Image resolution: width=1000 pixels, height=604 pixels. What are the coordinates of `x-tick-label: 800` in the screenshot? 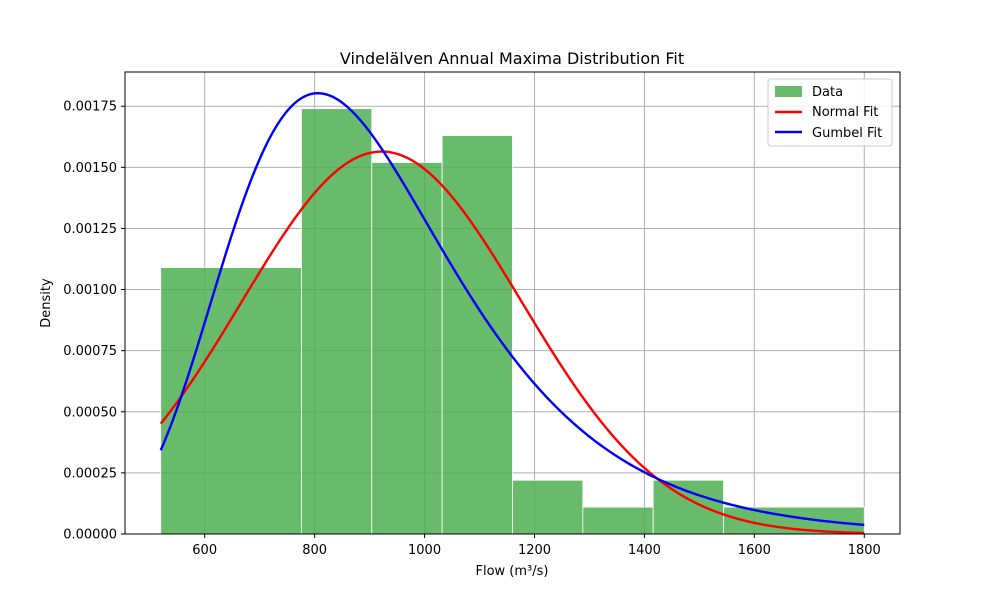 It's located at (314, 550).